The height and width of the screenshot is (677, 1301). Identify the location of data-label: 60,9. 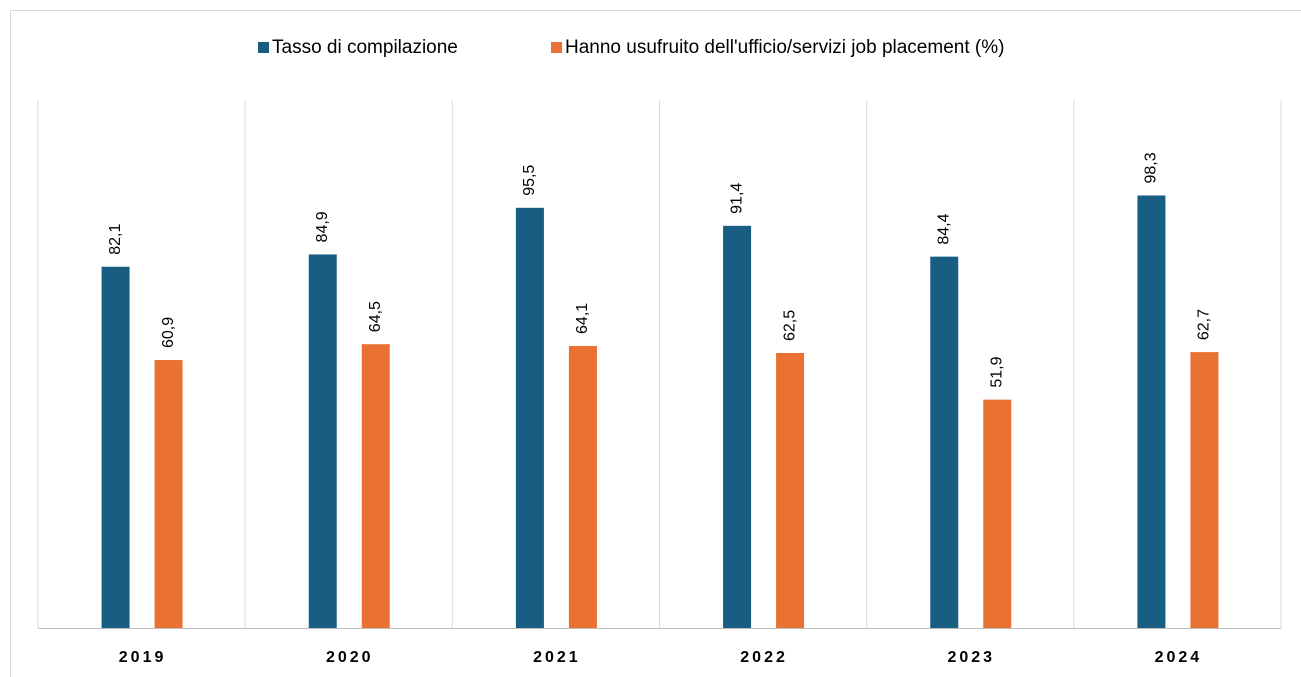
(168, 332).